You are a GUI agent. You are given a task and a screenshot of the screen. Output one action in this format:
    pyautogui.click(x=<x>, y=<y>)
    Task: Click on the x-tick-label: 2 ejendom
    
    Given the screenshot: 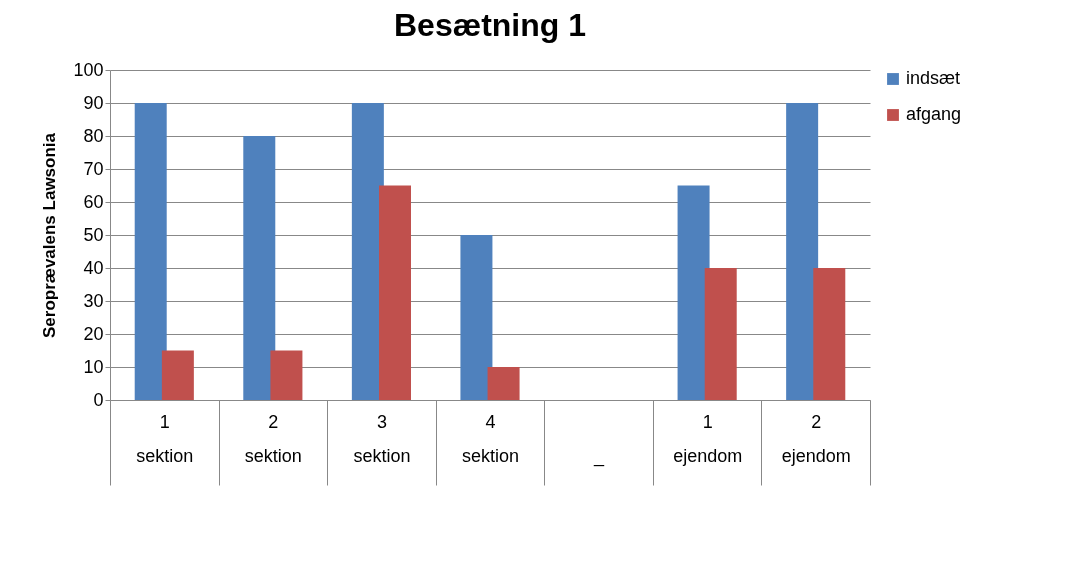 What is the action you would take?
    pyautogui.click(x=816, y=438)
    